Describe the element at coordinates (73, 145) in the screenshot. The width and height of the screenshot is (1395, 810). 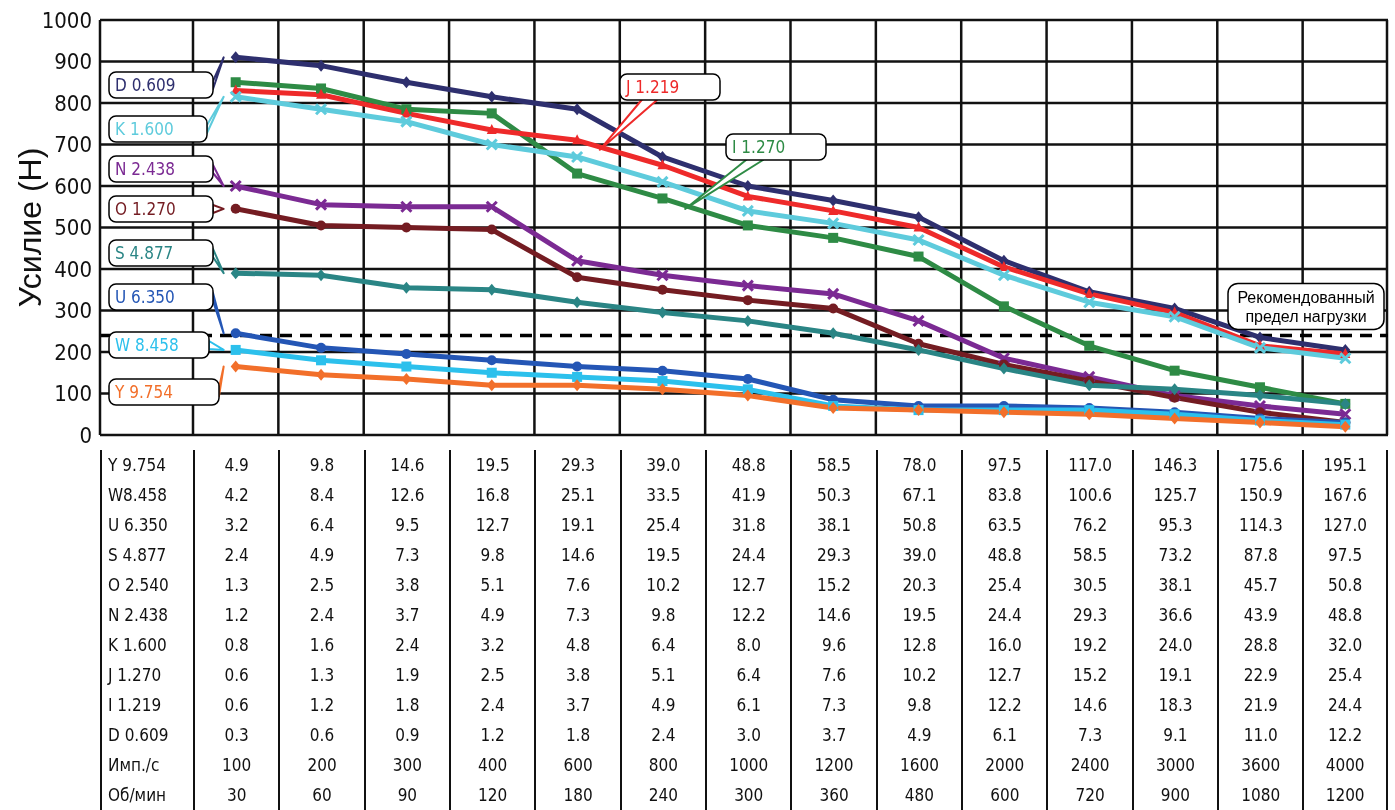
I see `y-tick-label: 700` at that location.